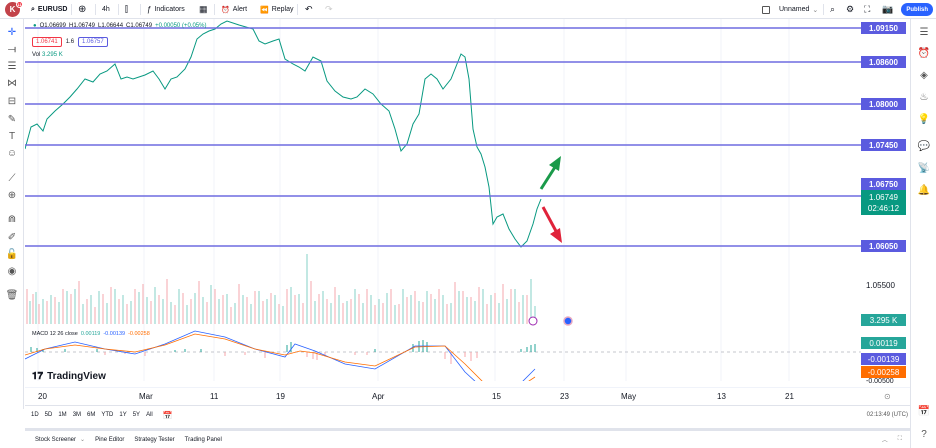  I want to click on level-label: 1.06750, so click(883, 184).